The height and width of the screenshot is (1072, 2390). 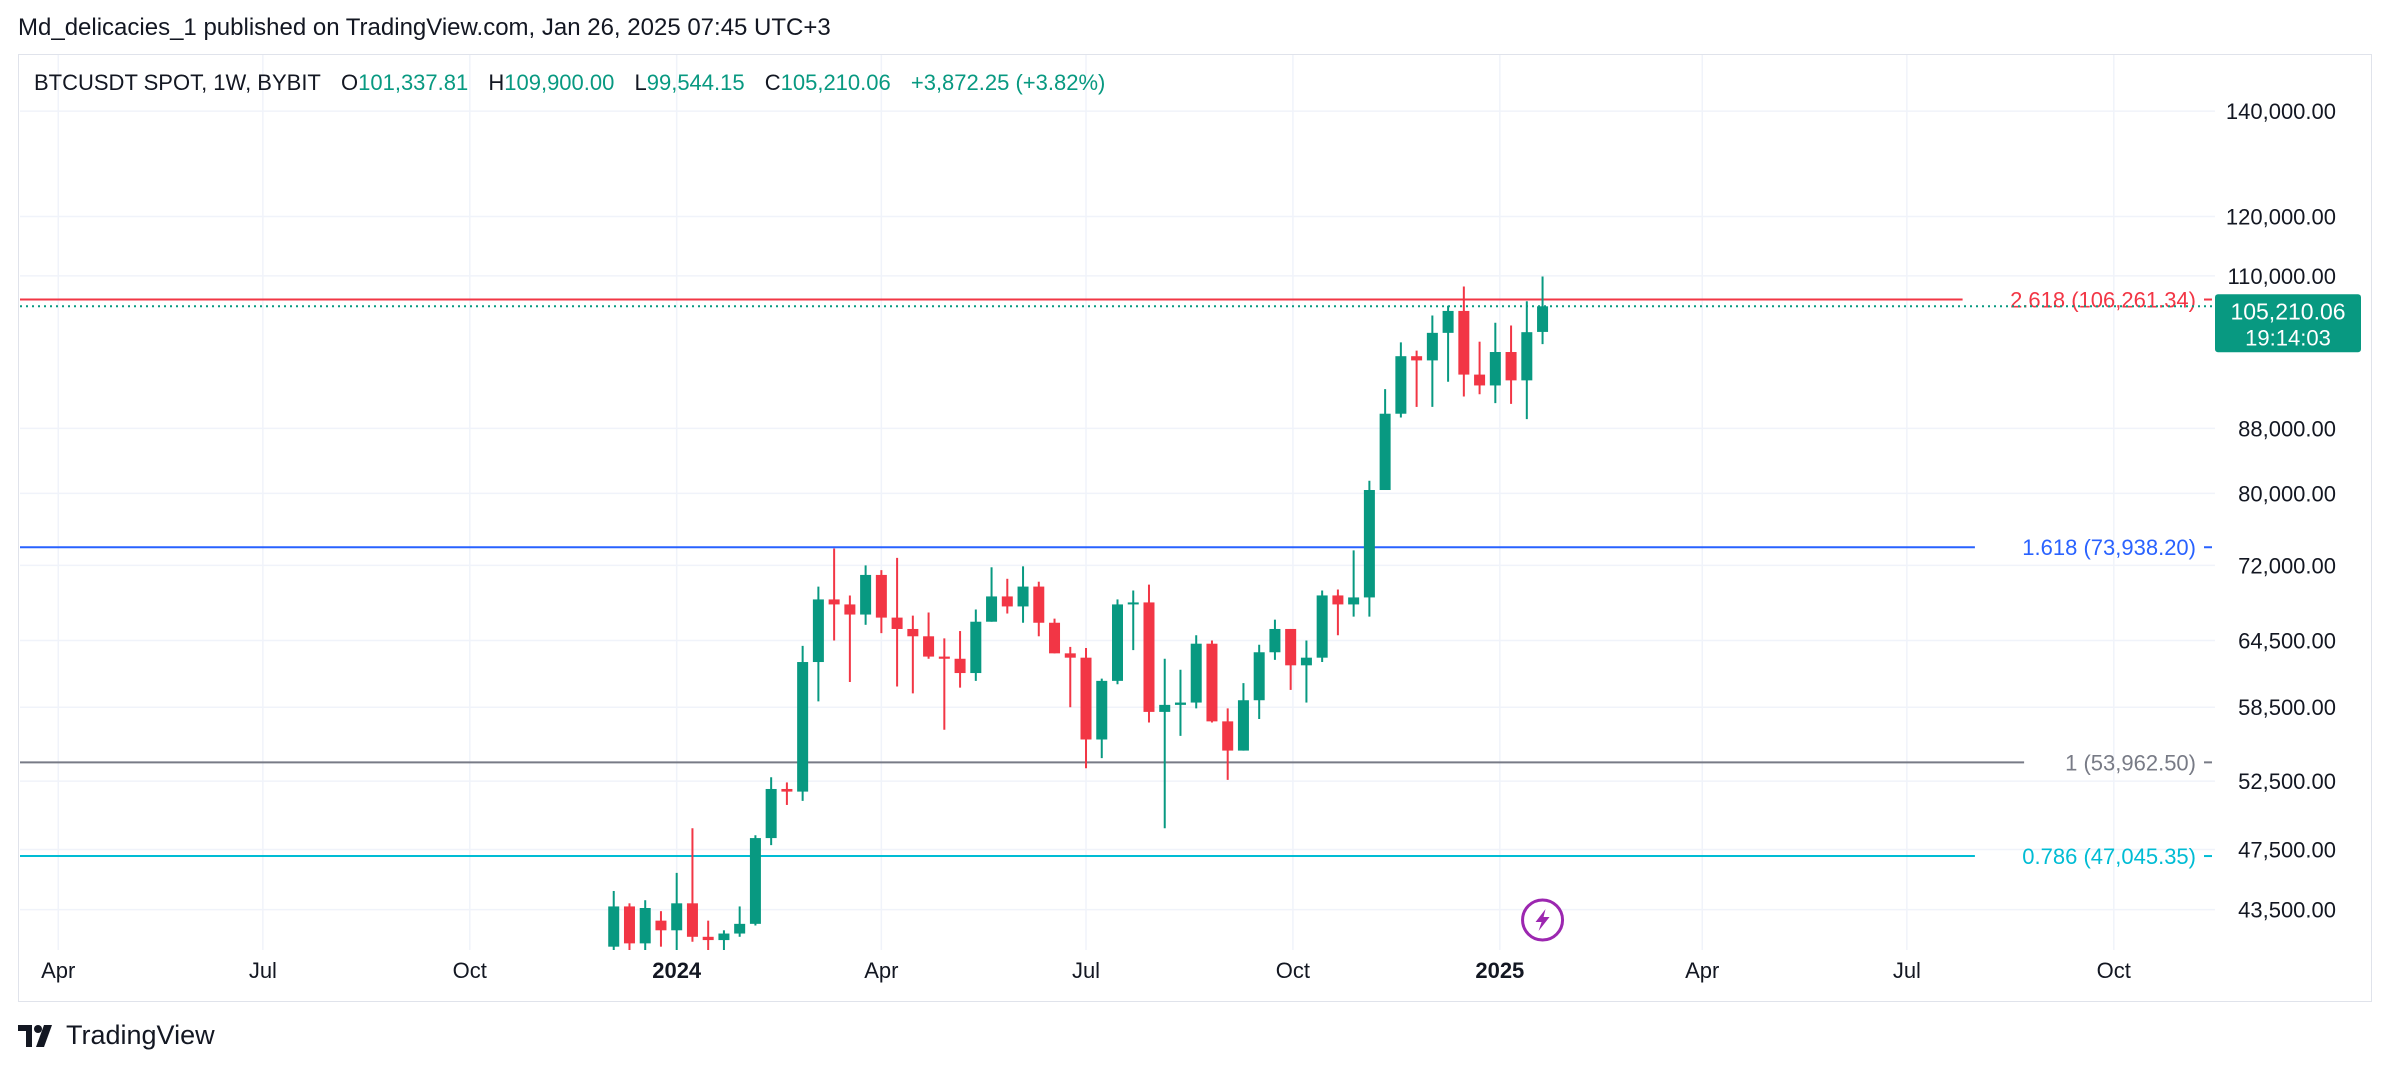 What do you see at coordinates (1008, 82) in the screenshot?
I see `change-value: +3,872.25 (+3.82%)` at bounding box center [1008, 82].